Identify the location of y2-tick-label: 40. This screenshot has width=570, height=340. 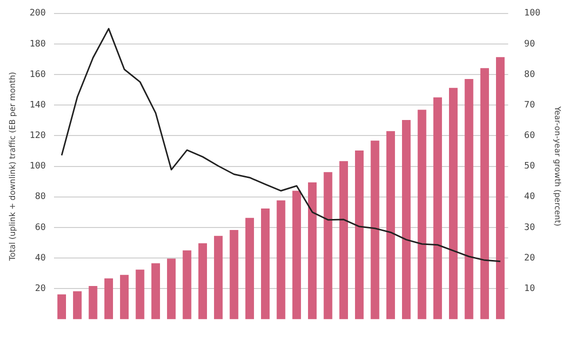
(529, 197).